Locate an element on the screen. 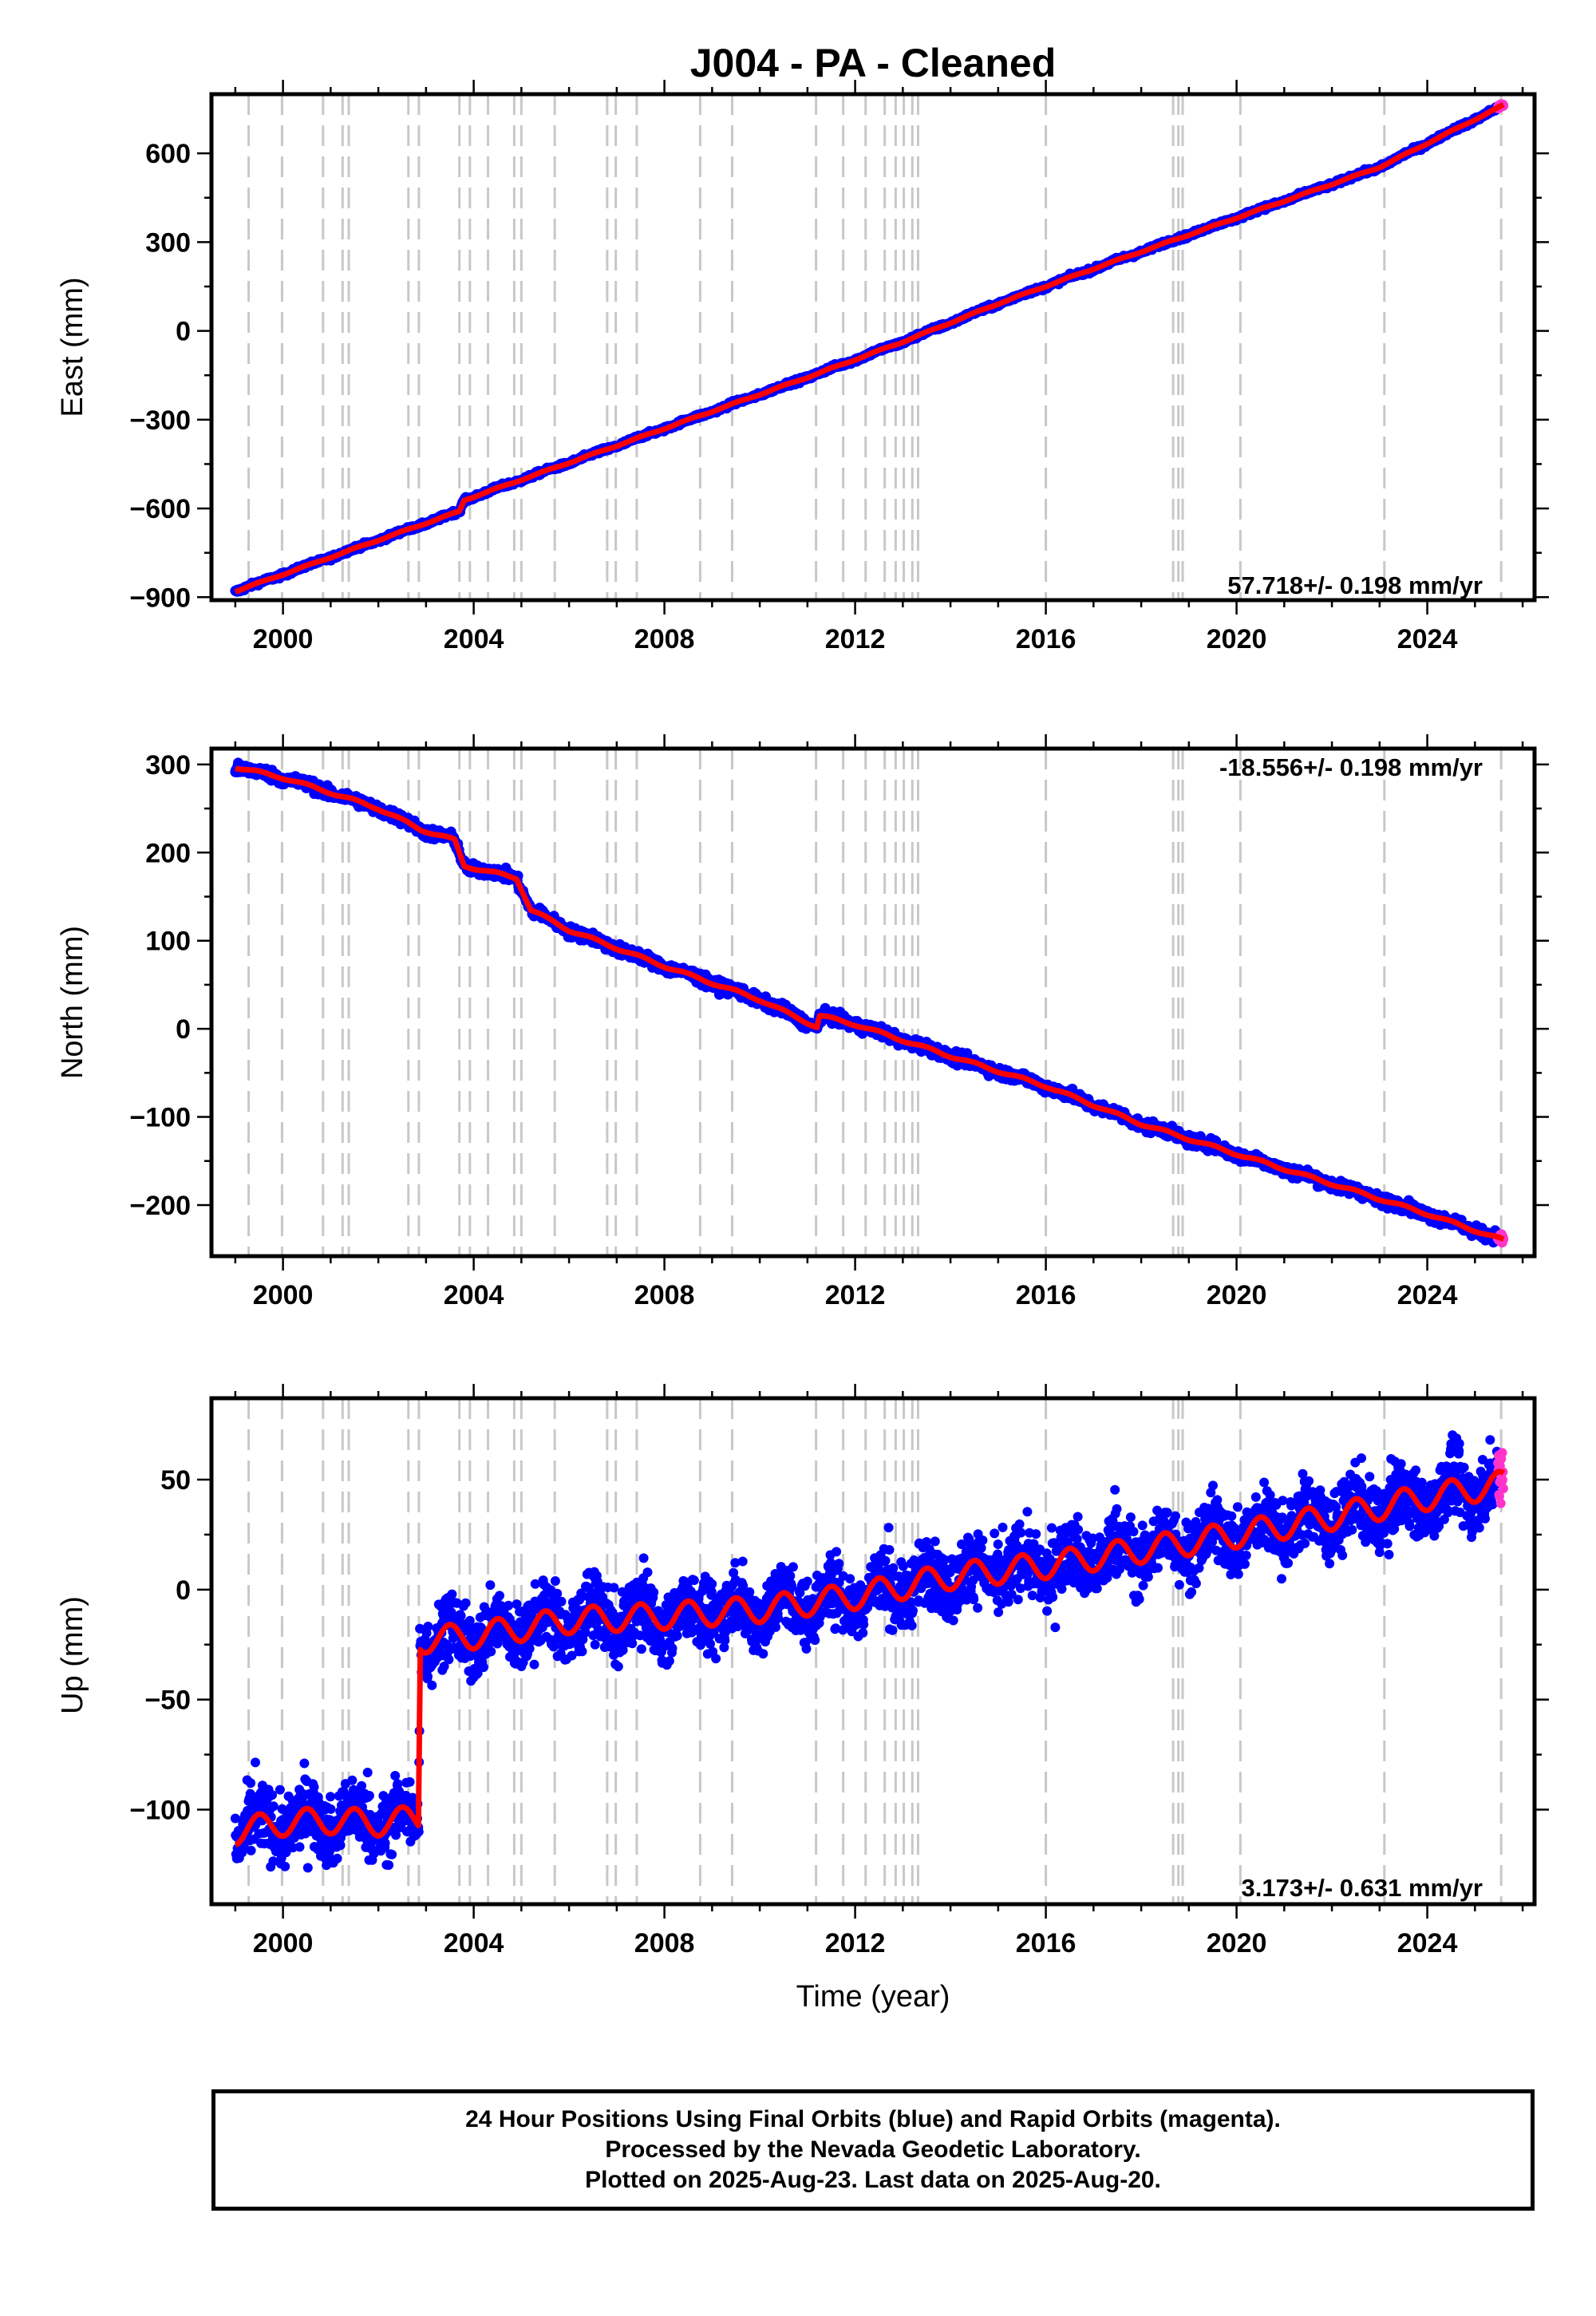 The width and height of the screenshot is (1596, 2316). y-tick-label: −600 is located at coordinates (160, 509).